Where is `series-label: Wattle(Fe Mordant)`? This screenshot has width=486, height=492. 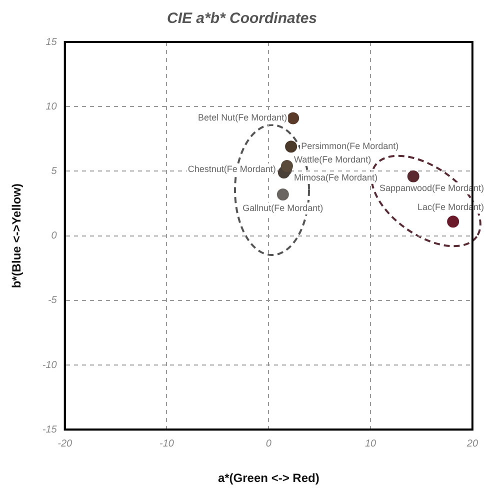 series-label: Wattle(Fe Mordant) is located at coordinates (333, 159).